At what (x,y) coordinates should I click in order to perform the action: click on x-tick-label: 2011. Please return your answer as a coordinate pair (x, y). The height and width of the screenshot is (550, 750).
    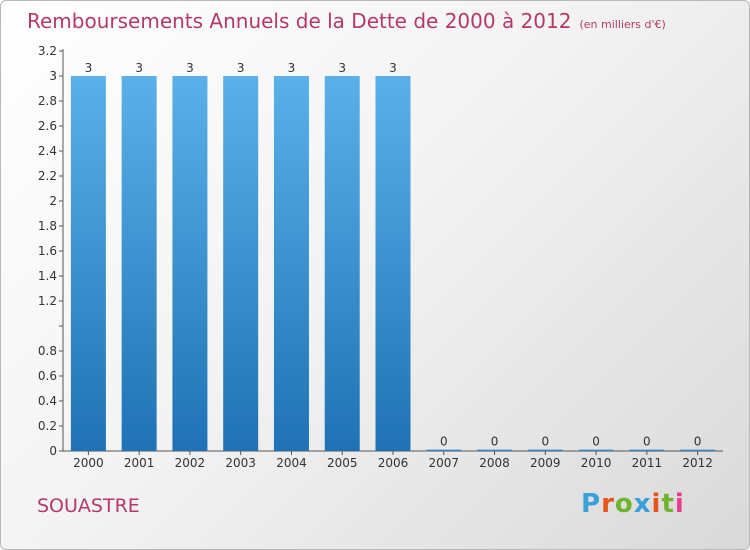
    Looking at the image, I should click on (647, 463).